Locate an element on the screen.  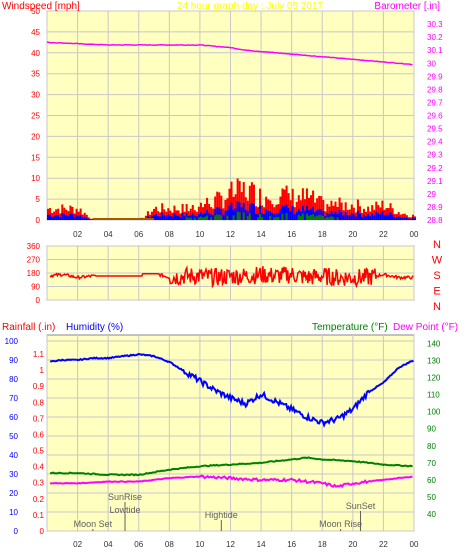
annotation-label: Moon Rise is located at coordinates (340, 524).